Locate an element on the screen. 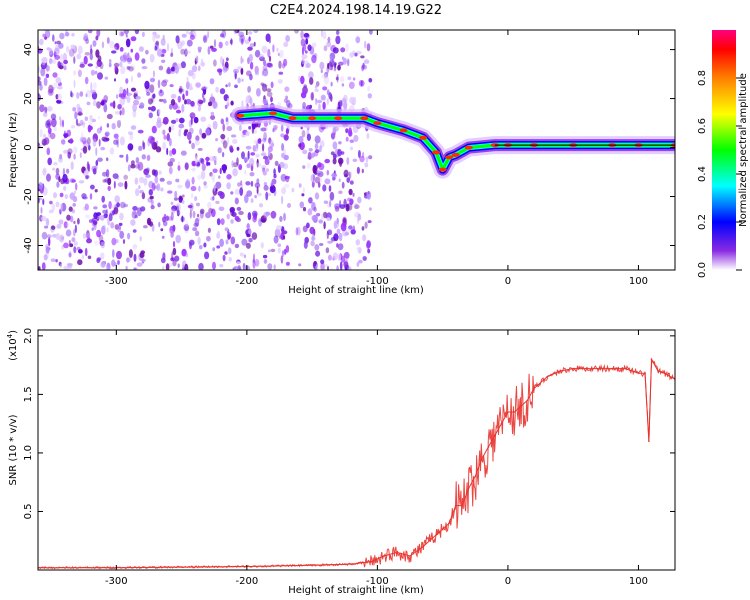 The width and height of the screenshot is (750, 600). snr-x-tick-label: -100 is located at coordinates (377, 581).